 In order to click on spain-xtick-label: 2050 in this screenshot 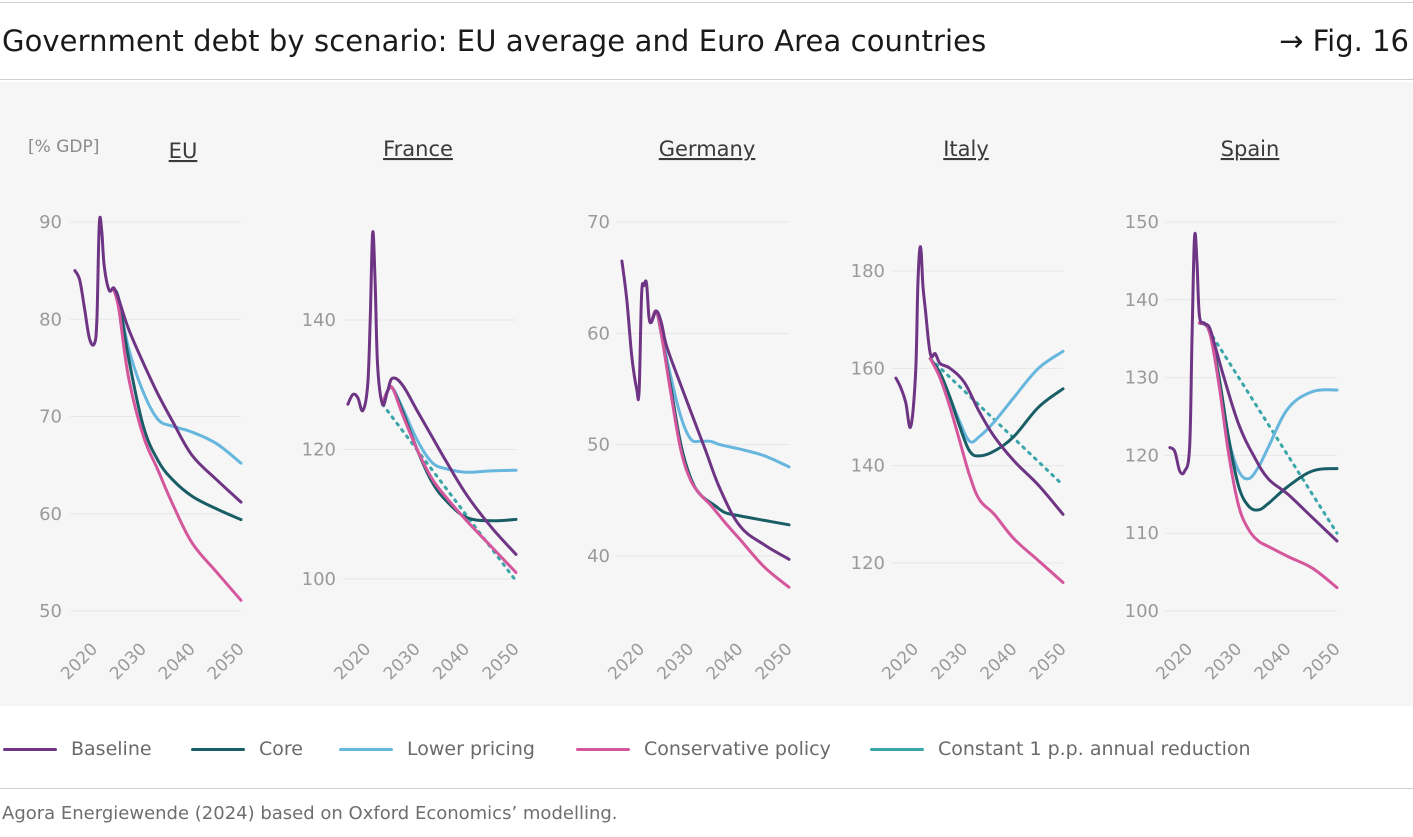, I will do `click(1322, 661)`.